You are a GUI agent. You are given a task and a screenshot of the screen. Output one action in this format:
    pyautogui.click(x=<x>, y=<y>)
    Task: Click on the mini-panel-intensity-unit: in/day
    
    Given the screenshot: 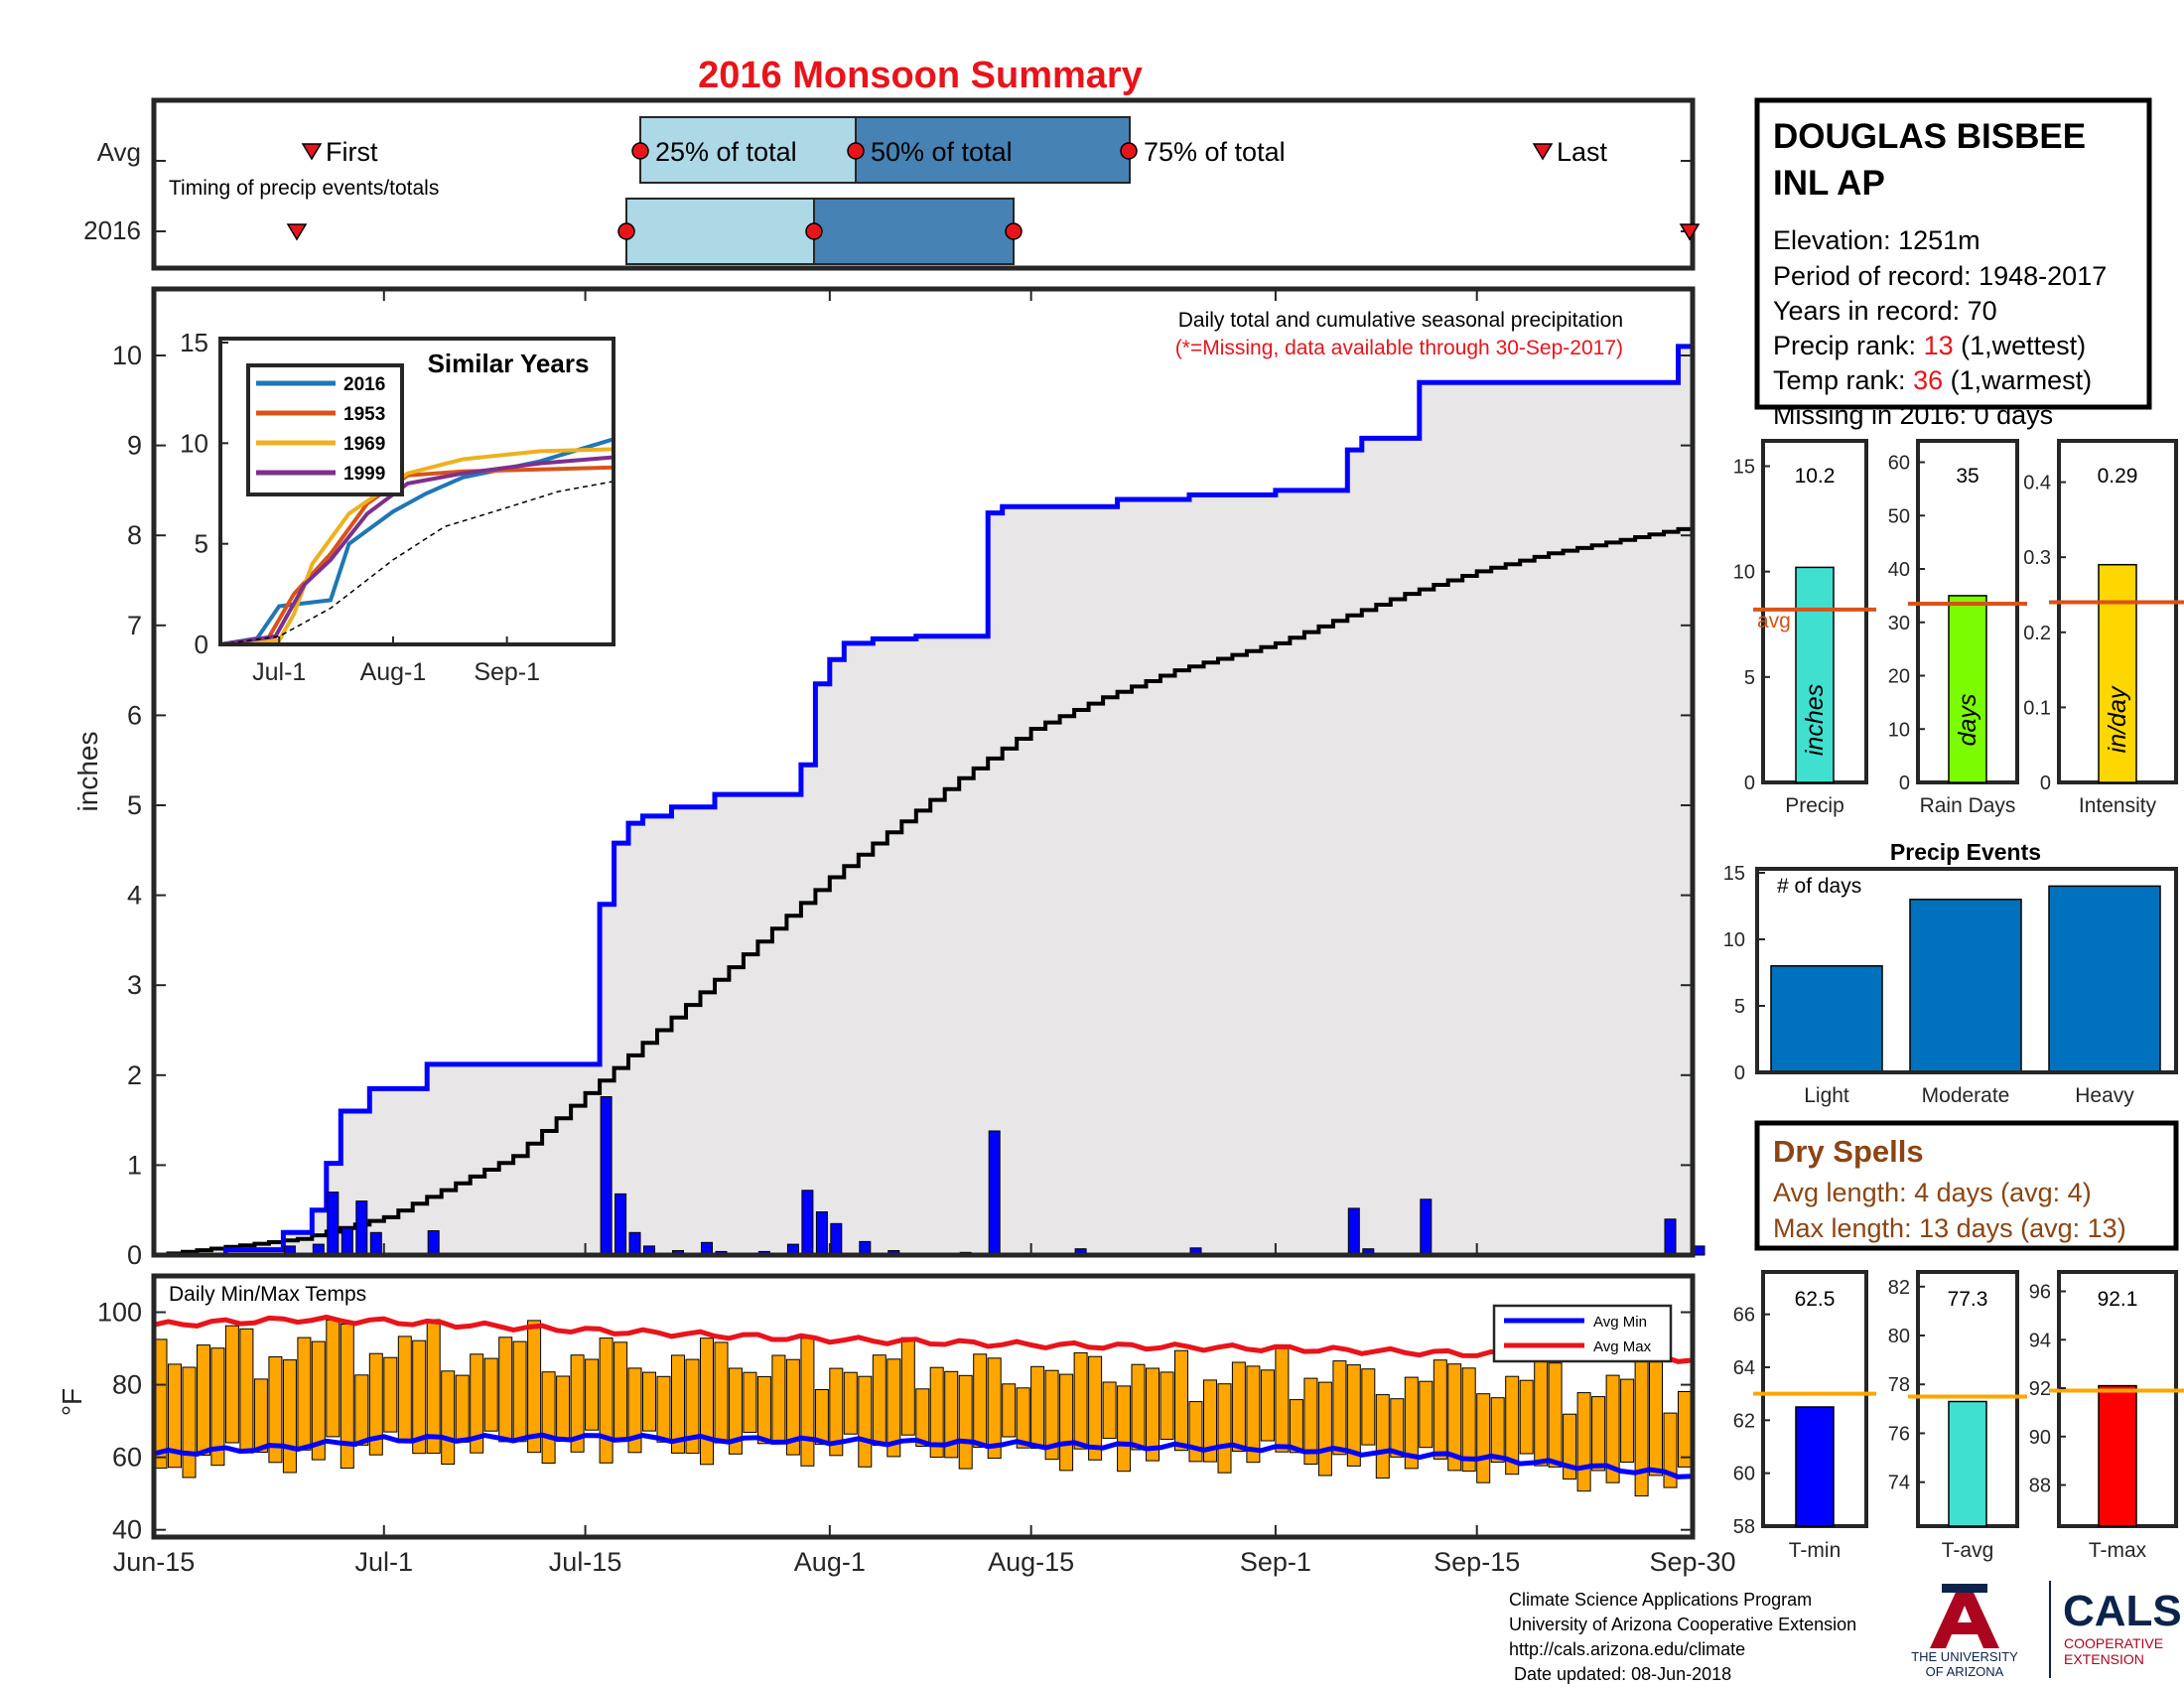 What is the action you would take?
    pyautogui.click(x=2117, y=719)
    